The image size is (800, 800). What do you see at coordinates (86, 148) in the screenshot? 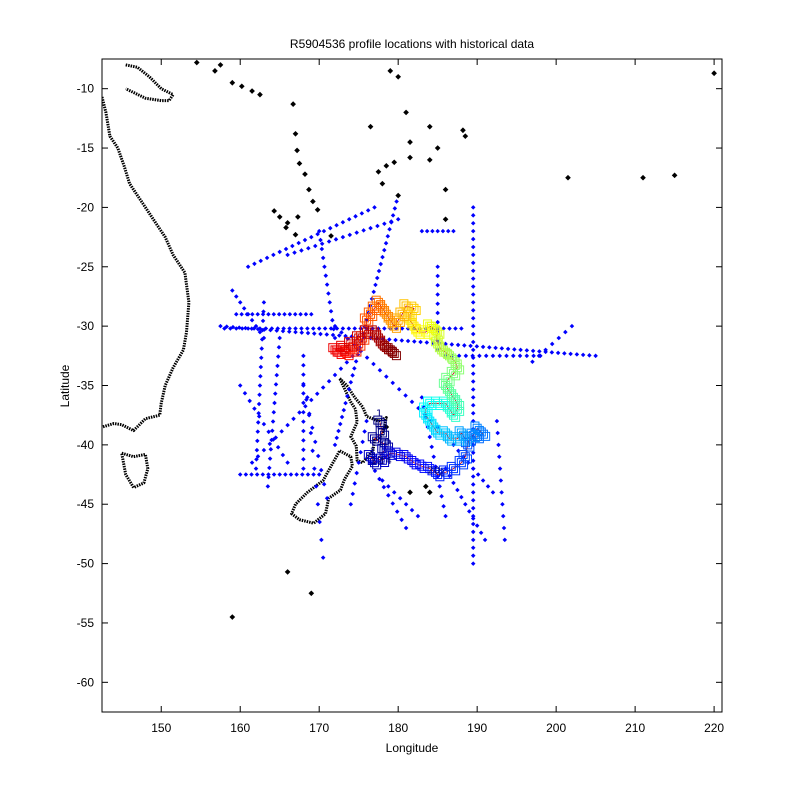
I see `y-tick-label: -15` at bounding box center [86, 148].